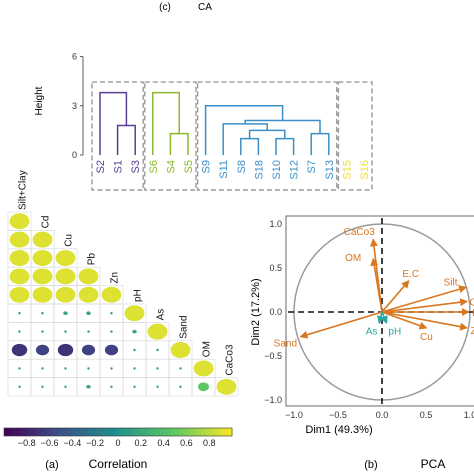 The image size is (474, 474). What do you see at coordinates (51, 465) in the screenshot?
I see `correlation-panel-label: (a)` at bounding box center [51, 465].